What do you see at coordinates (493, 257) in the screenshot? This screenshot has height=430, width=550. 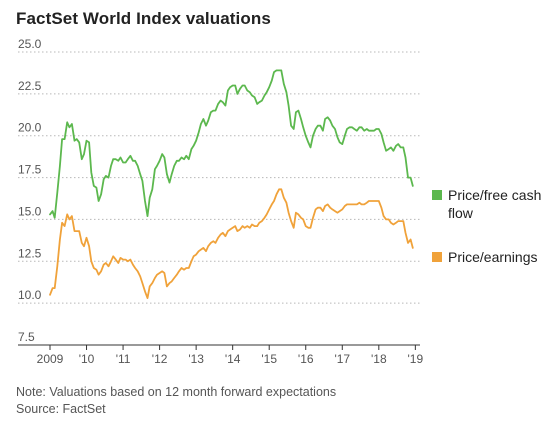 I see `legend-label: Price/earnings` at bounding box center [493, 257].